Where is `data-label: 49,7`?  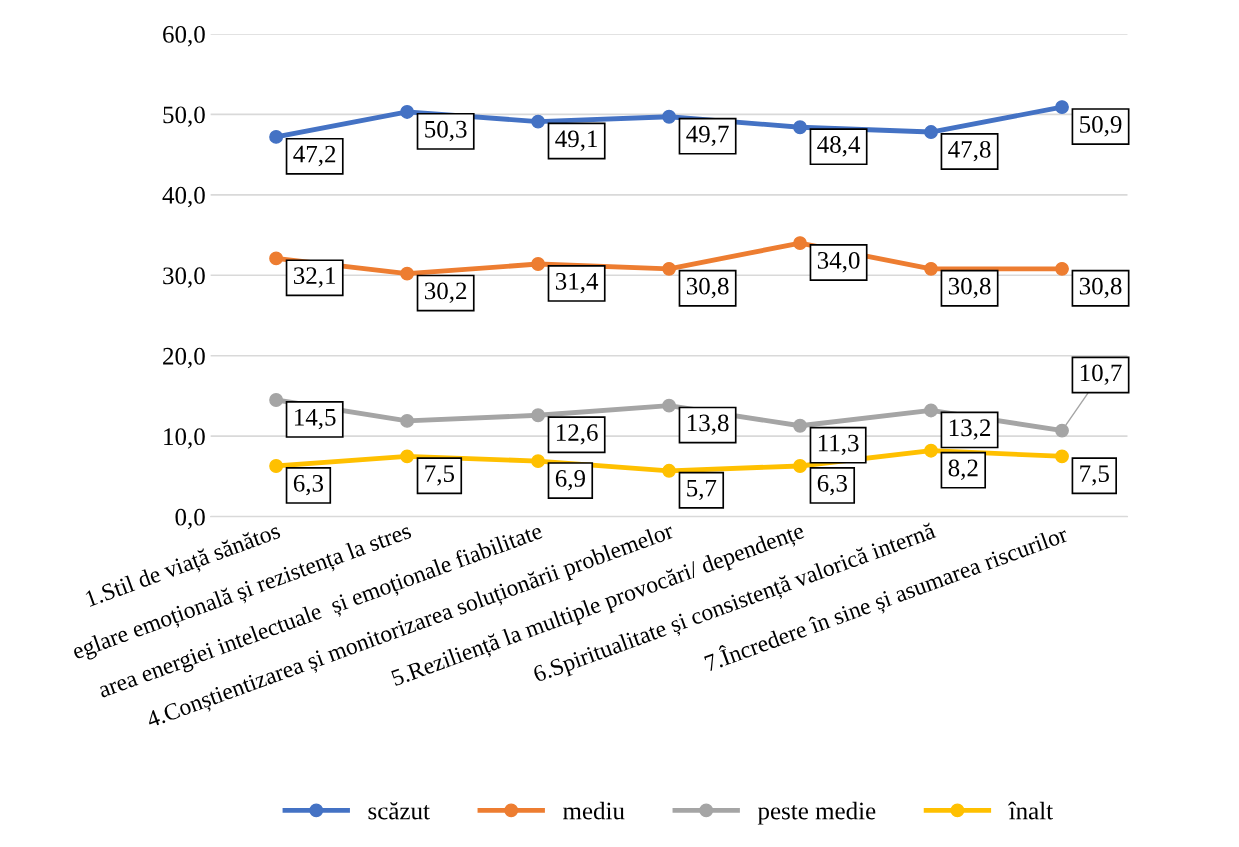
data-label: 49,7 is located at coordinates (707, 136).